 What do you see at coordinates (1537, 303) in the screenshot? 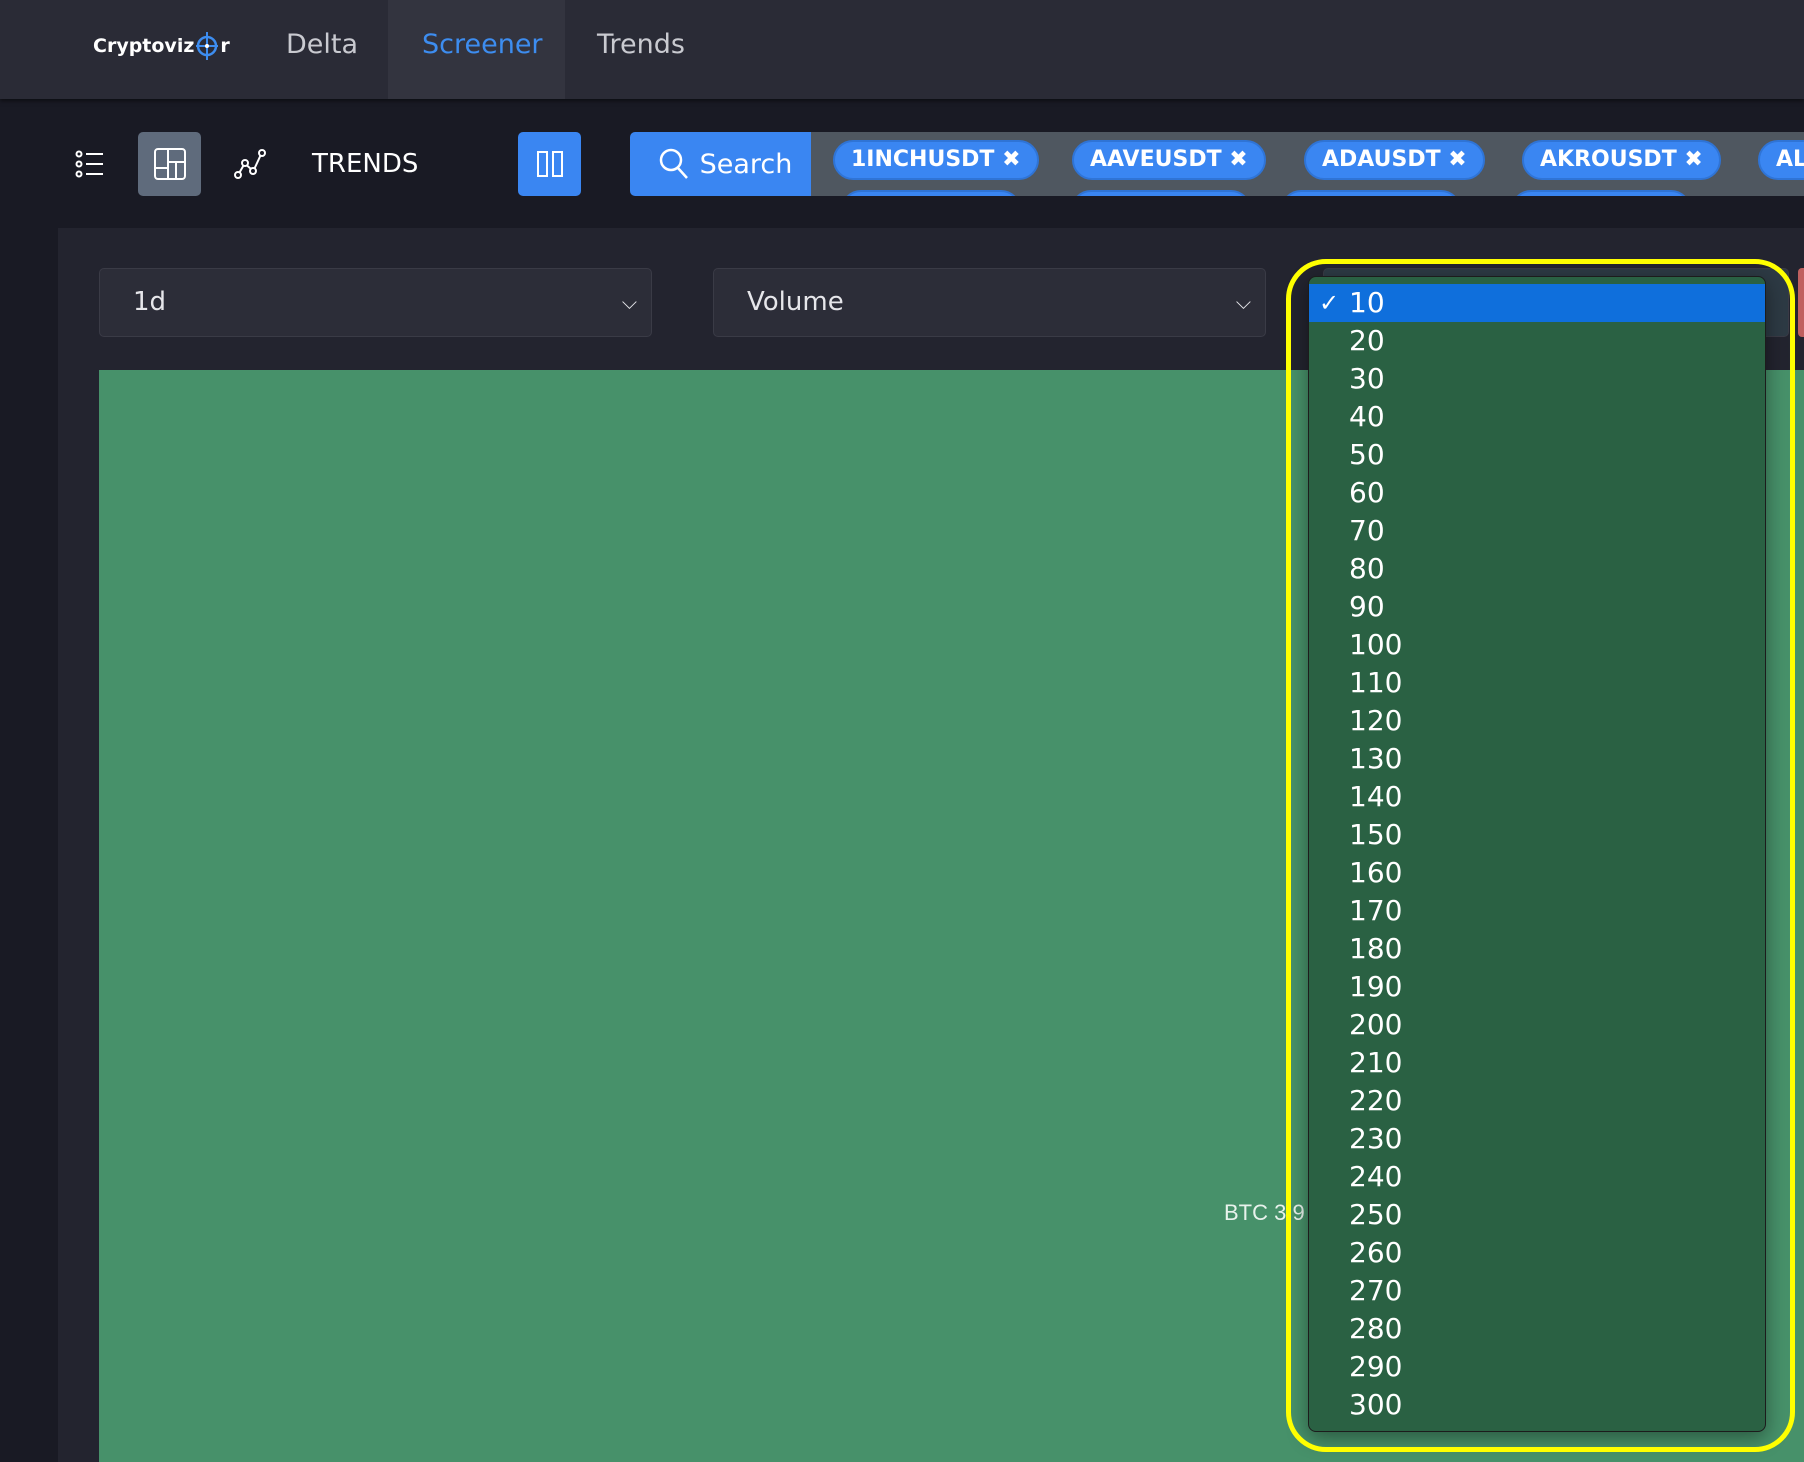
I see `dropdown-option: ✓ 10` at bounding box center [1537, 303].